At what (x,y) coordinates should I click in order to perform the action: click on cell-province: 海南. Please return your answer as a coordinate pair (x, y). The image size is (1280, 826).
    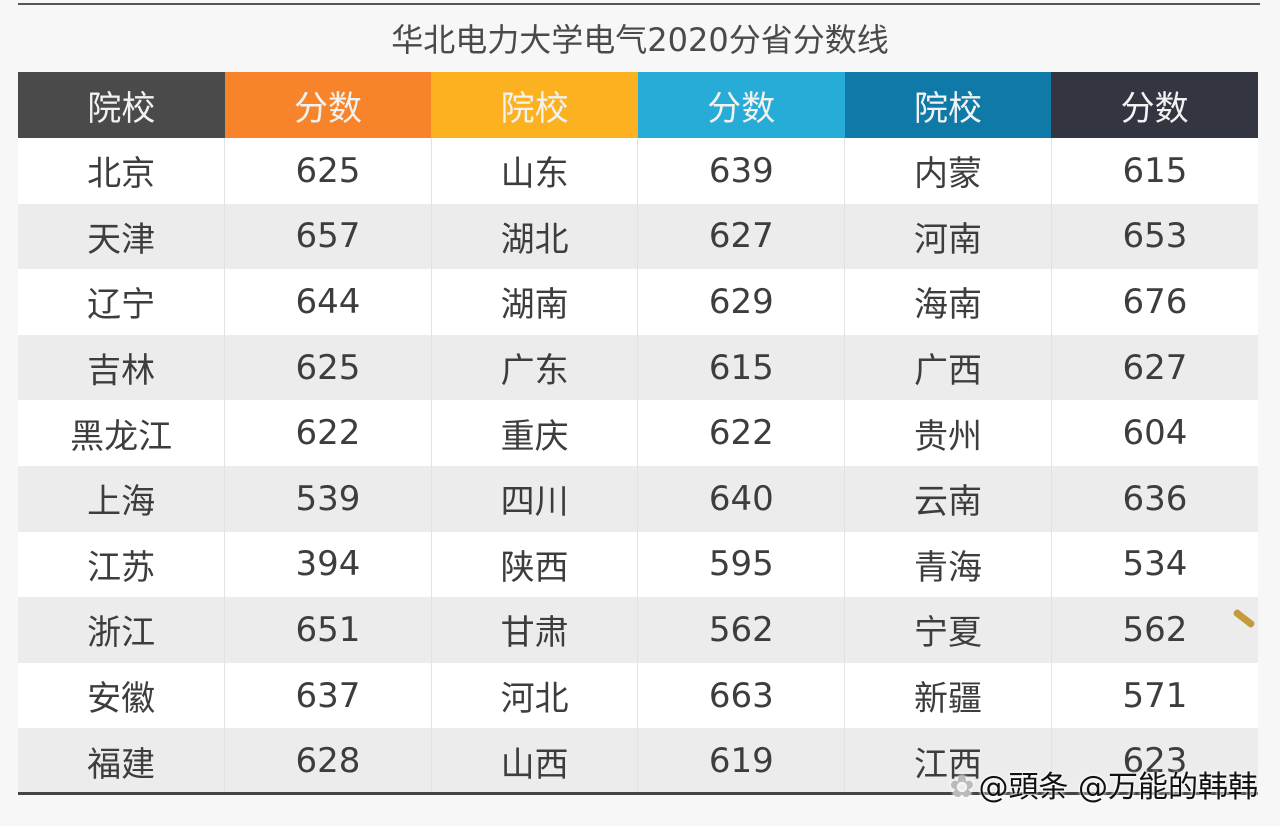
    Looking at the image, I should click on (948, 302).